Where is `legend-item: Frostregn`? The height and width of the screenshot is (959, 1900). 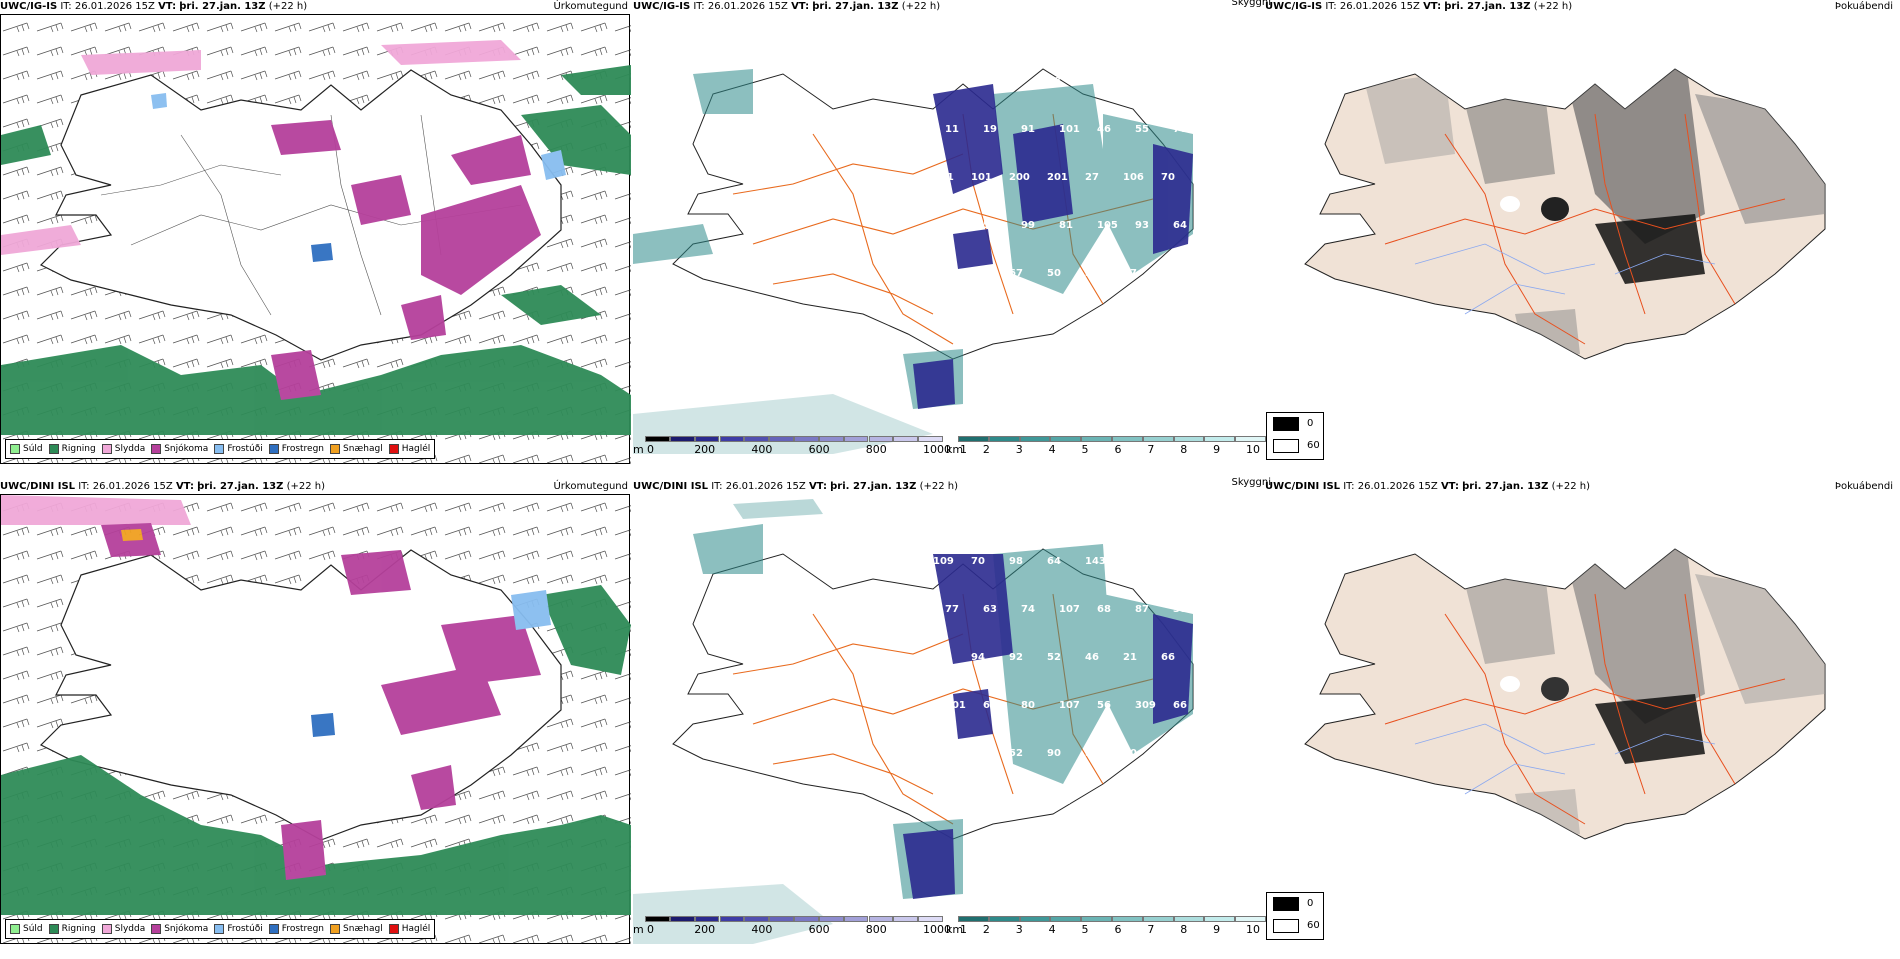
legend-item: Frostregn is located at coordinates (296, 449).